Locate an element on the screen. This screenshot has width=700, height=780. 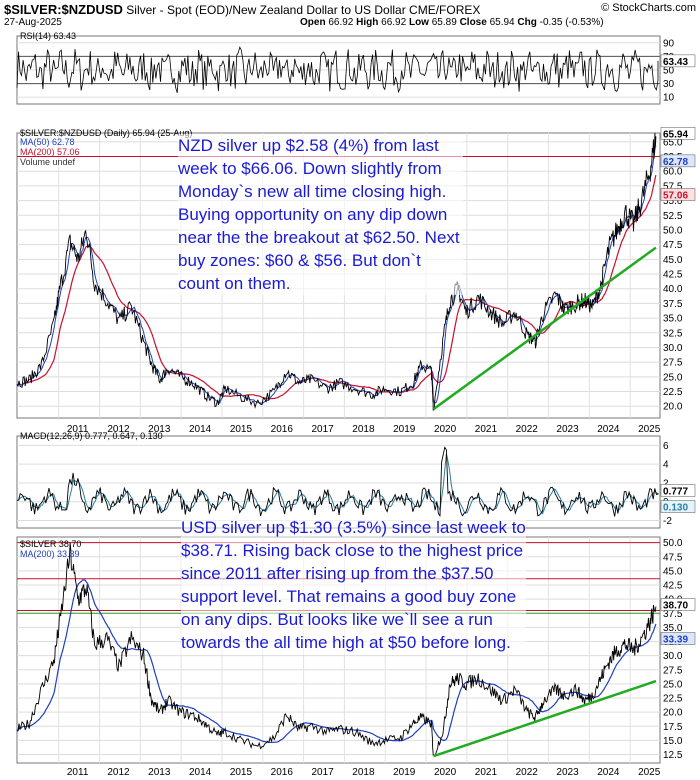
y-tick-label: 52.5 is located at coordinates (673, 216).